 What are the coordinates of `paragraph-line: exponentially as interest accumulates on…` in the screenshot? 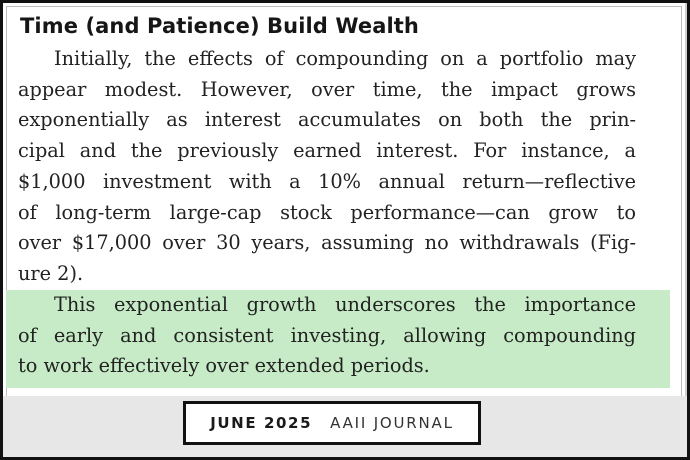 It's located at (327, 120).